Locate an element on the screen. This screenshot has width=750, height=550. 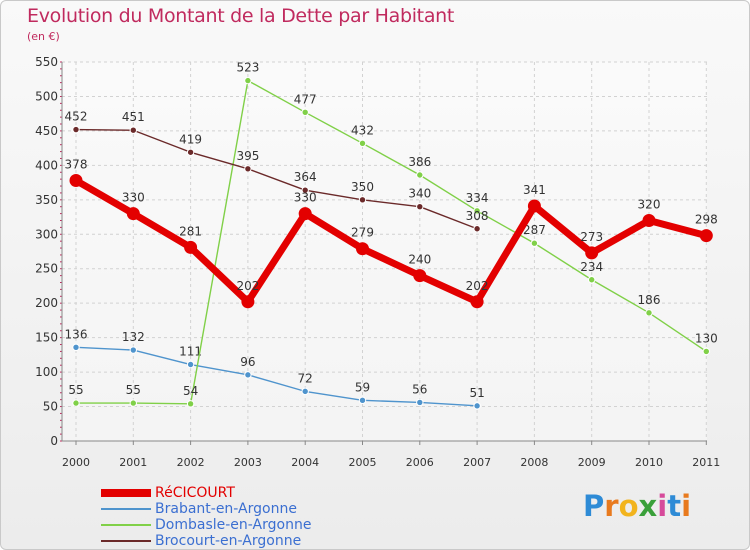
series-3: 452 451 419 395 364 350 340 308 is located at coordinates (277, 171).